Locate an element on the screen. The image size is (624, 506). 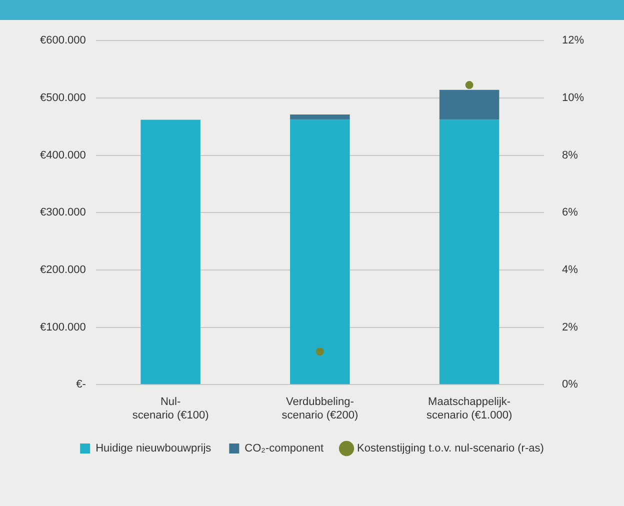
y-tick-label: €500.000 is located at coordinates (63, 98).